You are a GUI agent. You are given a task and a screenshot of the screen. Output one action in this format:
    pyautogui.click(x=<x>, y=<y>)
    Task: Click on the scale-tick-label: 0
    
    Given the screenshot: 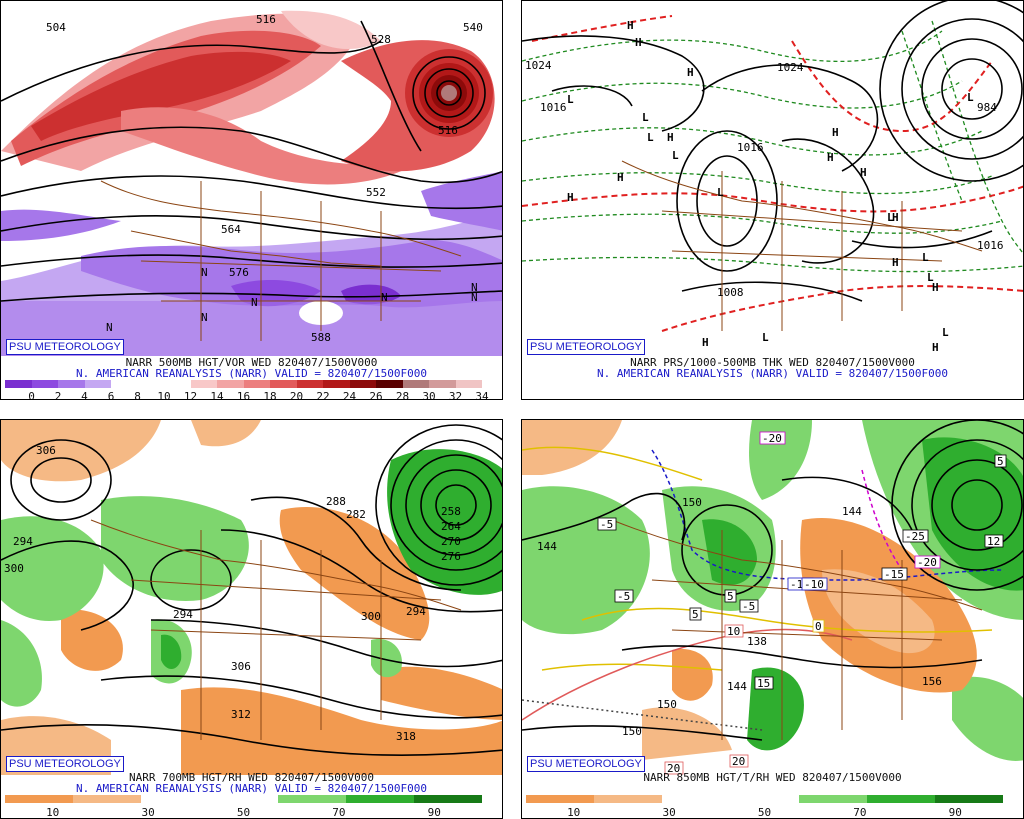 What is the action you would take?
    pyautogui.click(x=31, y=395)
    